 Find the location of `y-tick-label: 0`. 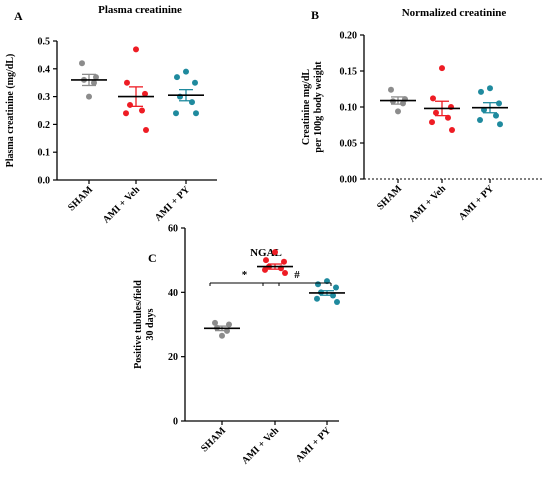

y-tick-label: 0 is located at coordinates (175, 422).